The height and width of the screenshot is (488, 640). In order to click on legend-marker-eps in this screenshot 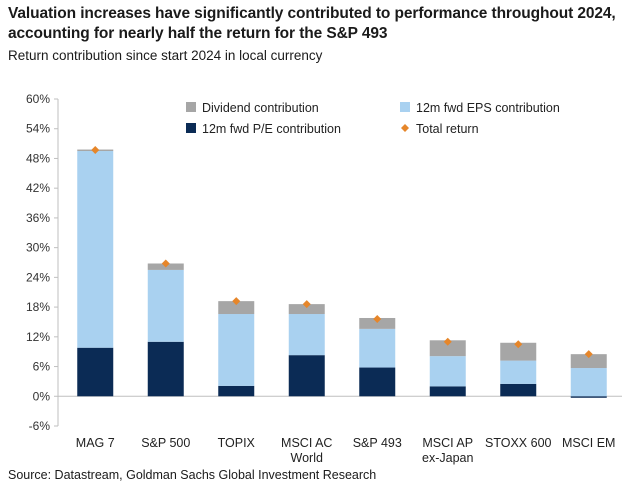, I will do `click(405, 107)`.